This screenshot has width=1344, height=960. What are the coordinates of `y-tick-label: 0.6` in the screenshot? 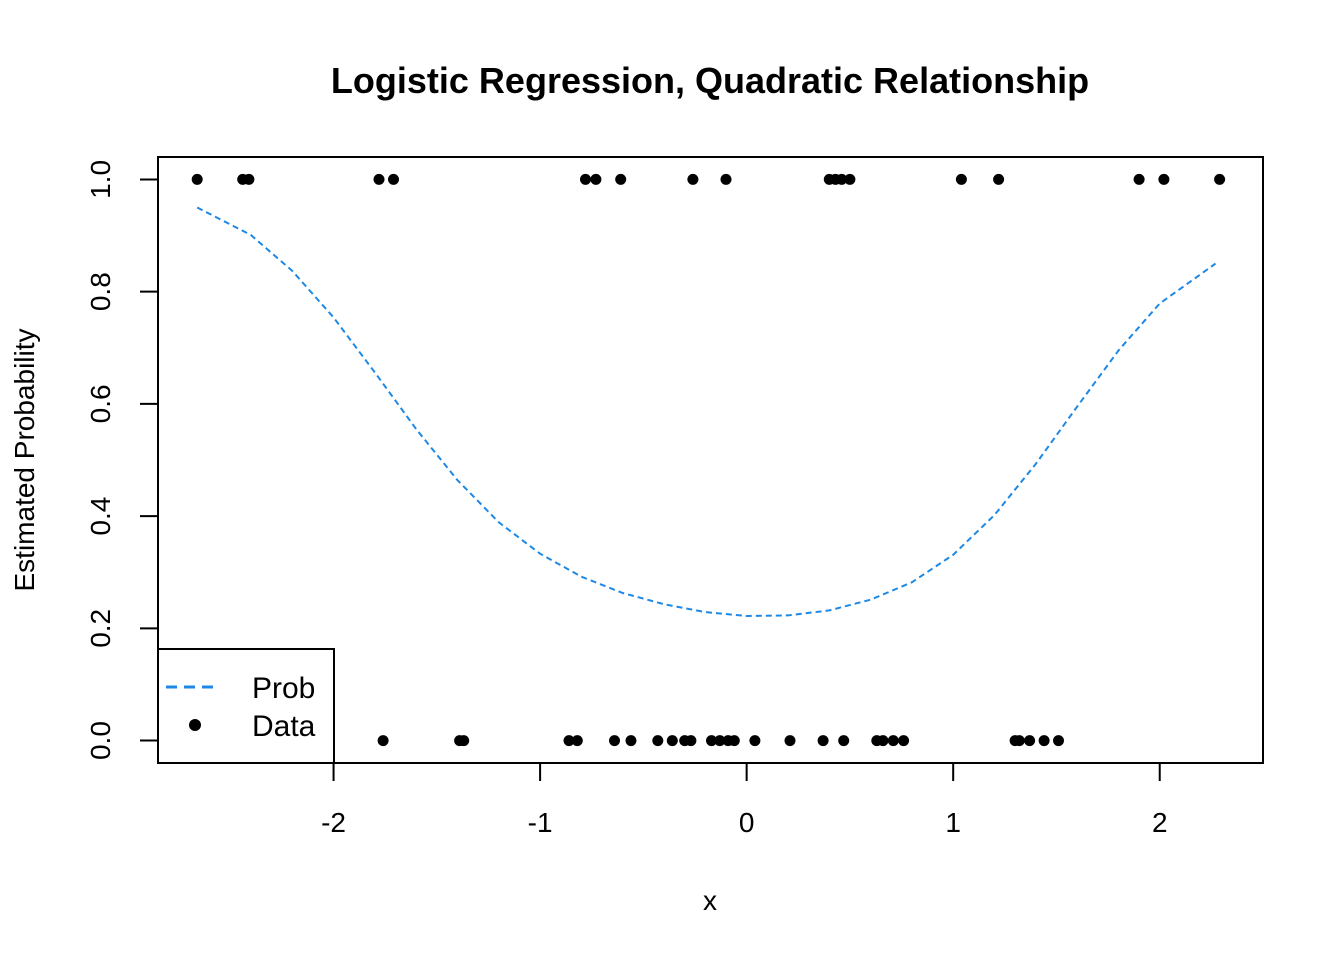 It's located at (100, 403).